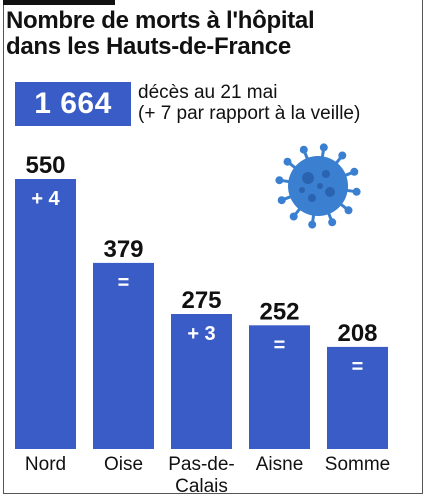 The height and width of the screenshot is (503, 428). I want to click on top-rule, so click(59, 2).